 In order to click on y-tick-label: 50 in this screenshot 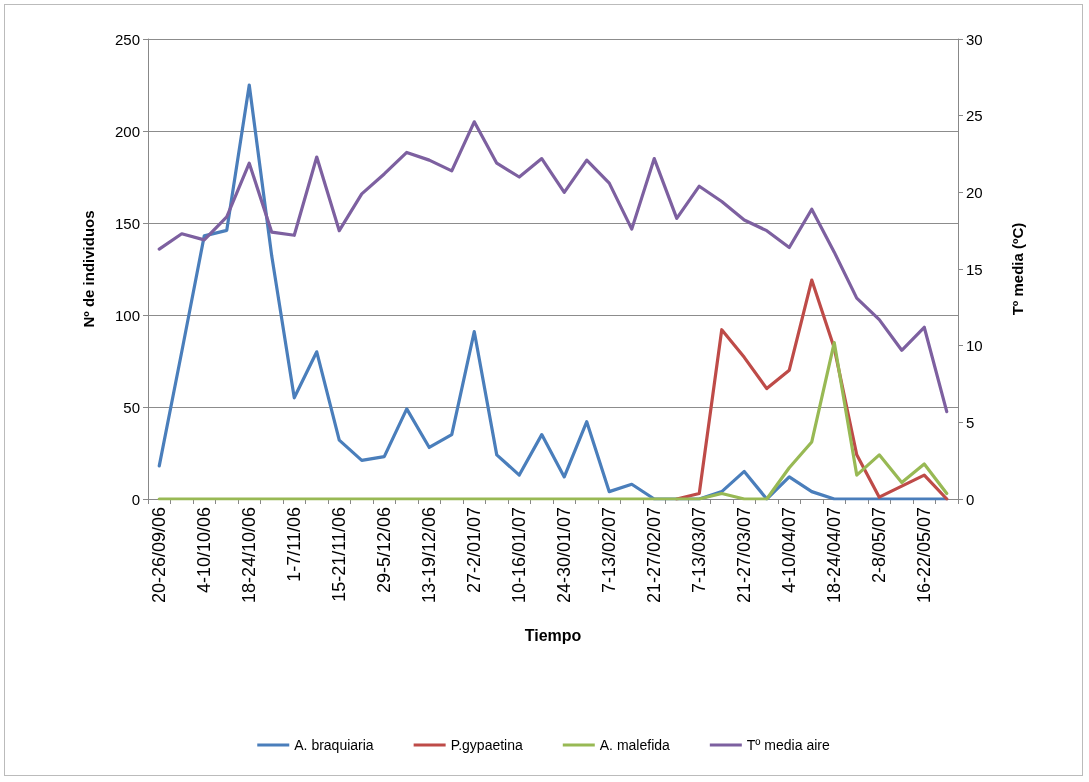, I will do `click(131, 407)`.